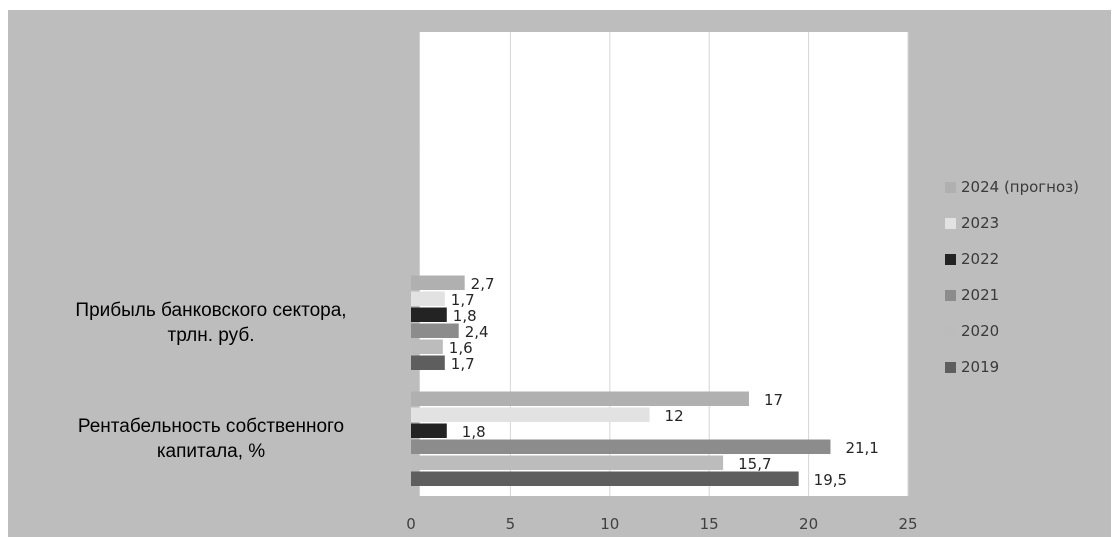 This screenshot has height=537, width=1115. What do you see at coordinates (463, 300) in the screenshot?
I see `data-label-2023-cat1: 1,7` at bounding box center [463, 300].